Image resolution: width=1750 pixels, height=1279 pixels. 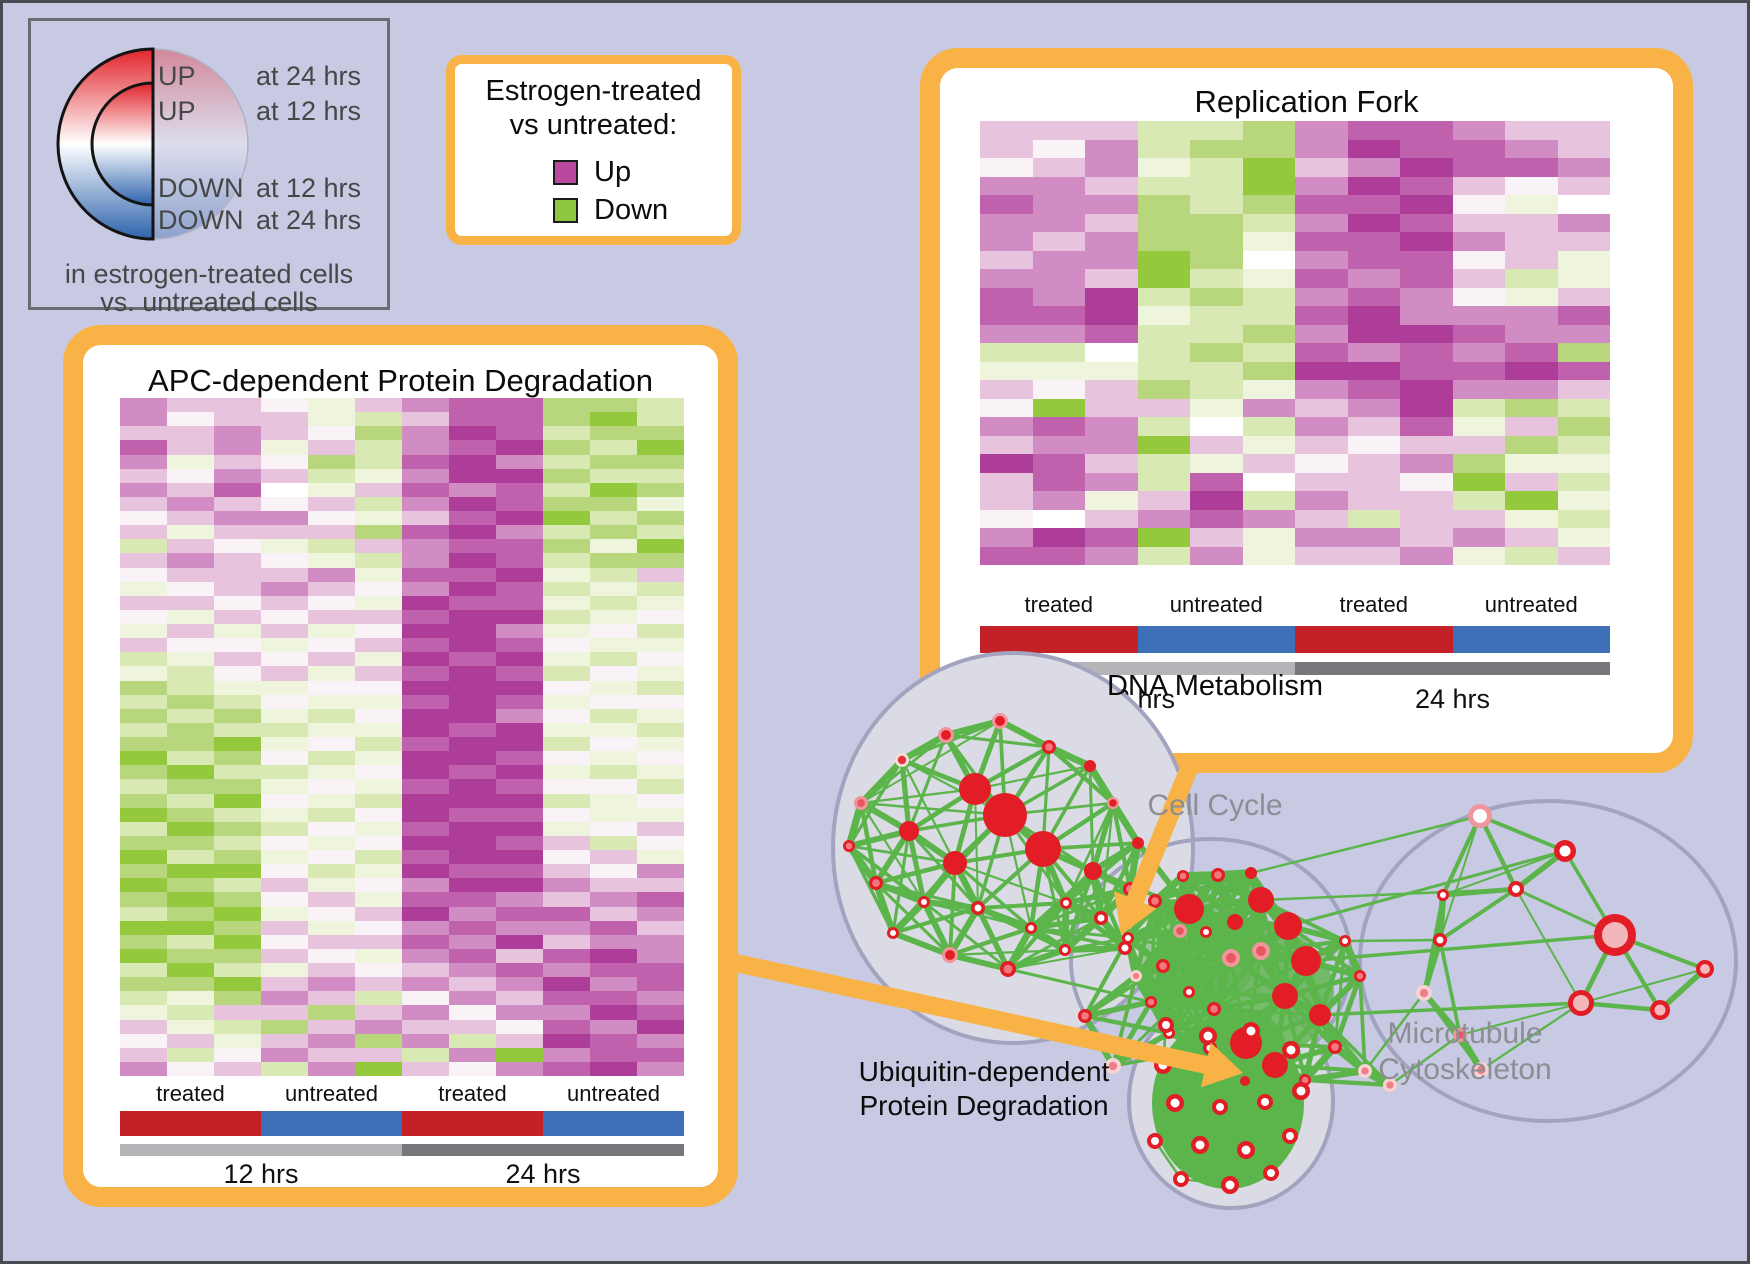 What do you see at coordinates (1374, 639) in the screenshot?
I see `group-bar-segment` at bounding box center [1374, 639].